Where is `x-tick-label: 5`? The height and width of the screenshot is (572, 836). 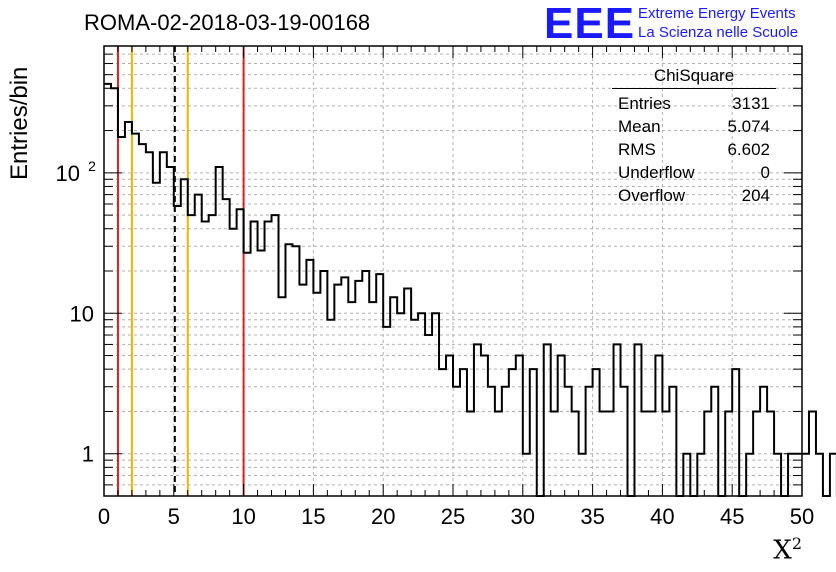 x-tick-label: 5 is located at coordinates (174, 516).